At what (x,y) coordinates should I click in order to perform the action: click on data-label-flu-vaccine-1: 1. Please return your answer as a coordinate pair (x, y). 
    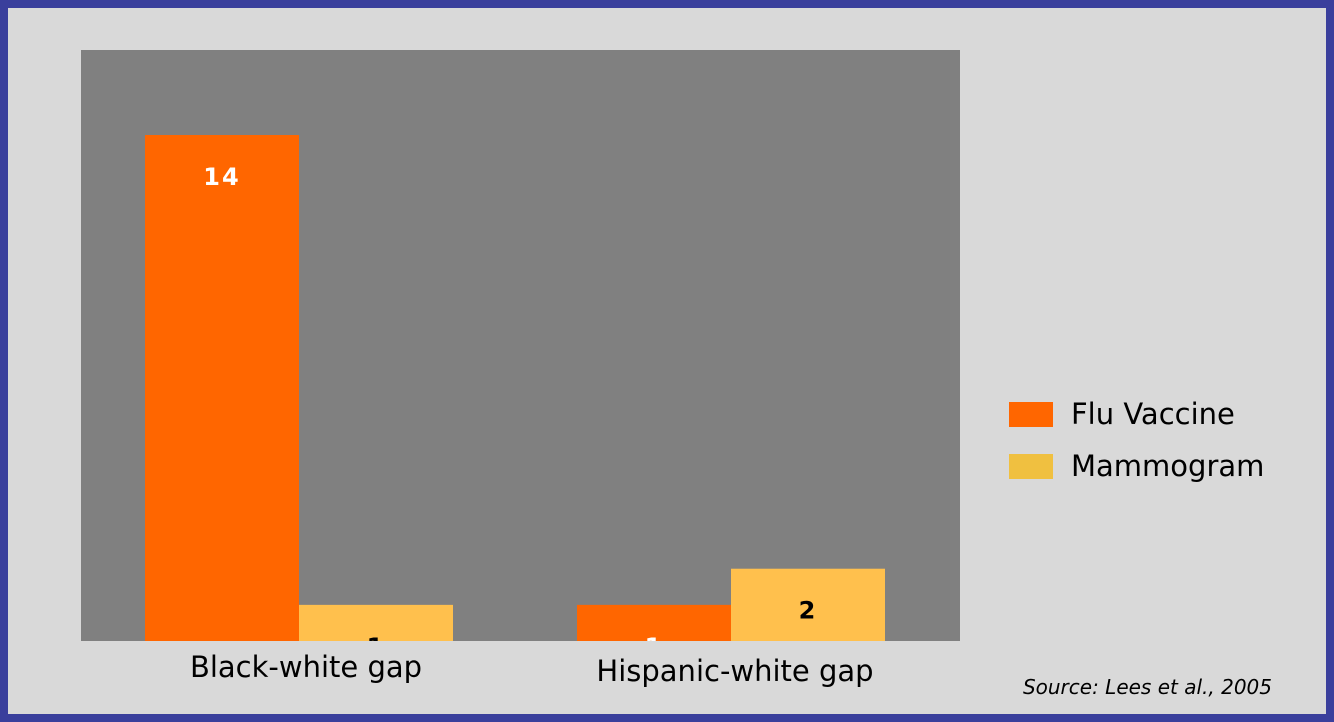
    Looking at the image, I should click on (654, 637).